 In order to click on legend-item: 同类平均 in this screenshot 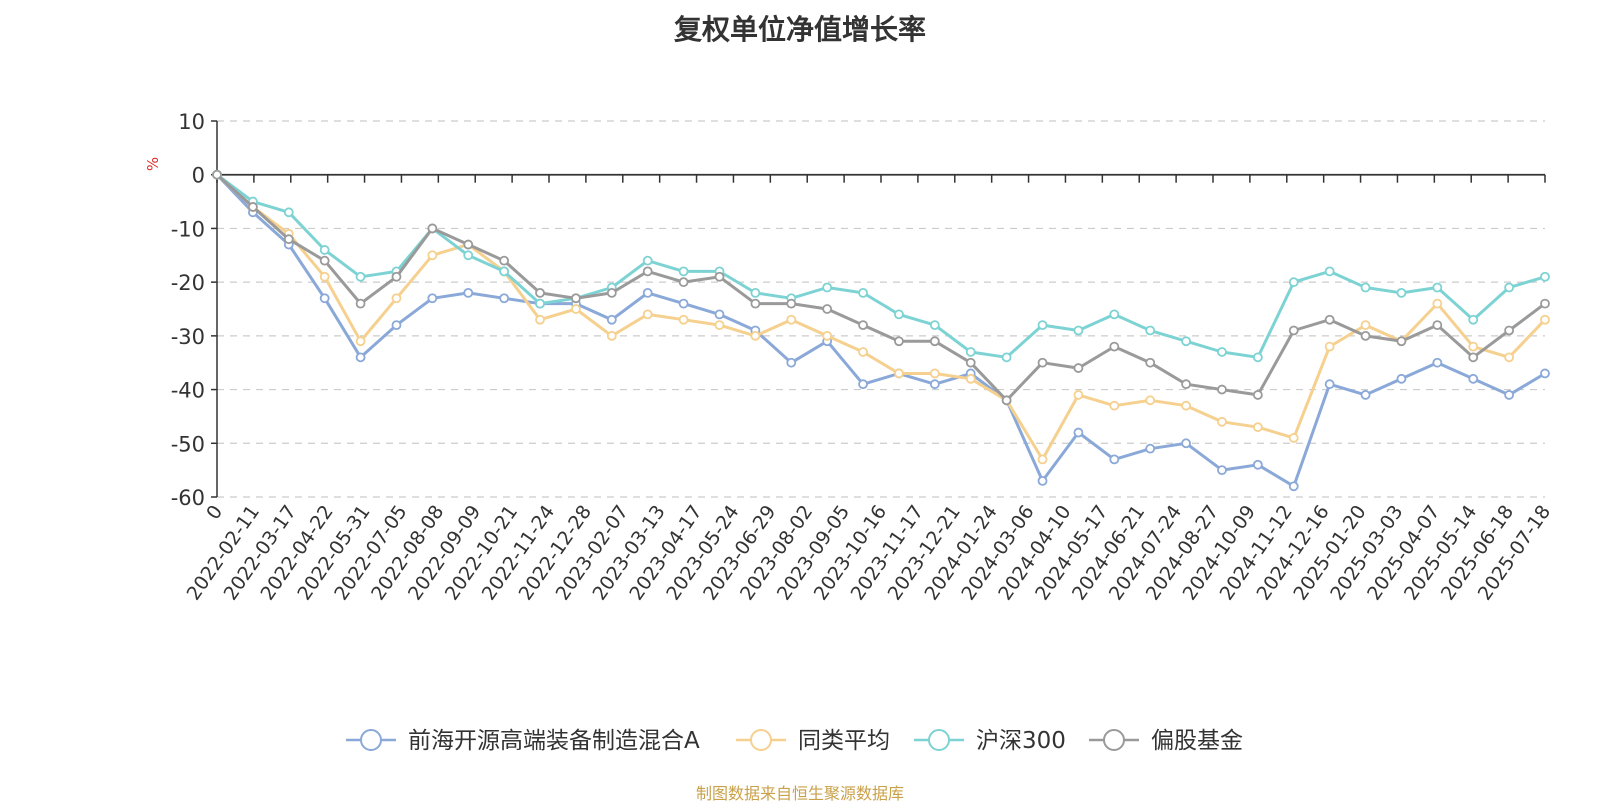, I will do `click(813, 741)`.